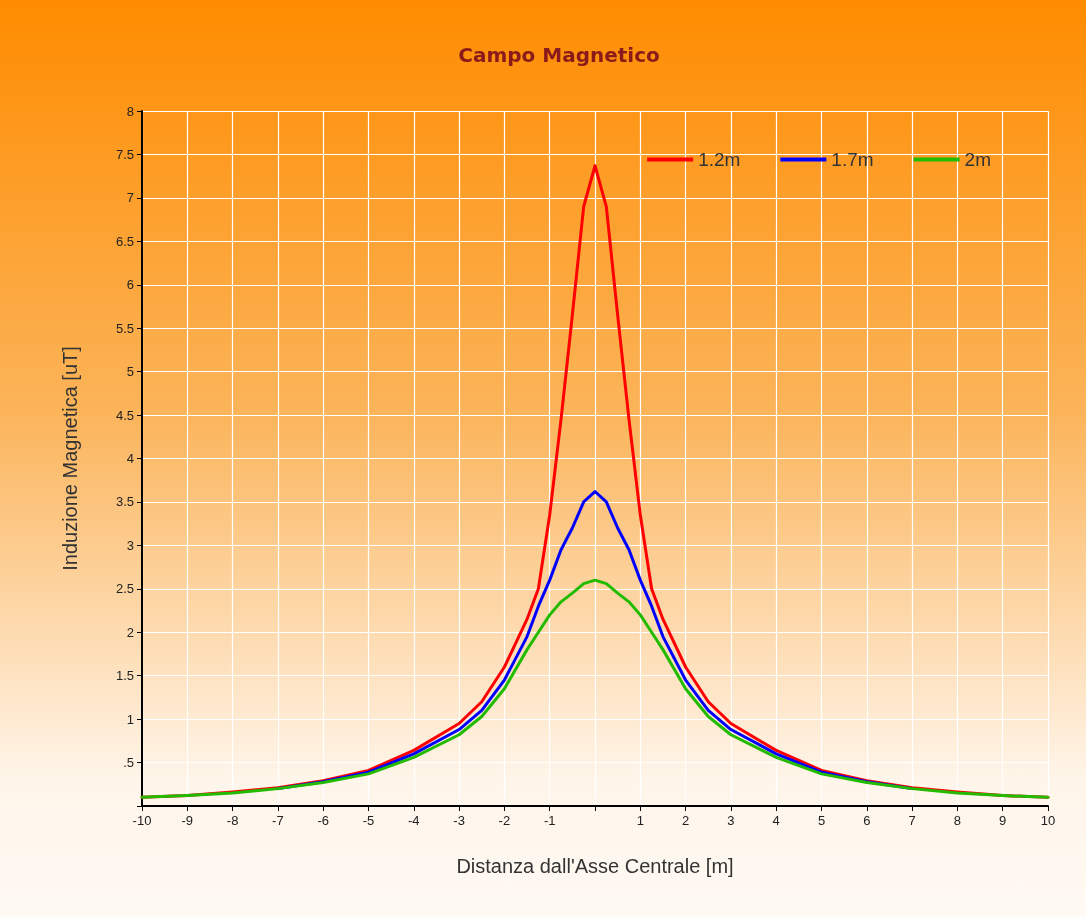 This screenshot has height=917, width=1086. What do you see at coordinates (130, 458) in the screenshot?
I see `y-tick-label: 4` at bounding box center [130, 458].